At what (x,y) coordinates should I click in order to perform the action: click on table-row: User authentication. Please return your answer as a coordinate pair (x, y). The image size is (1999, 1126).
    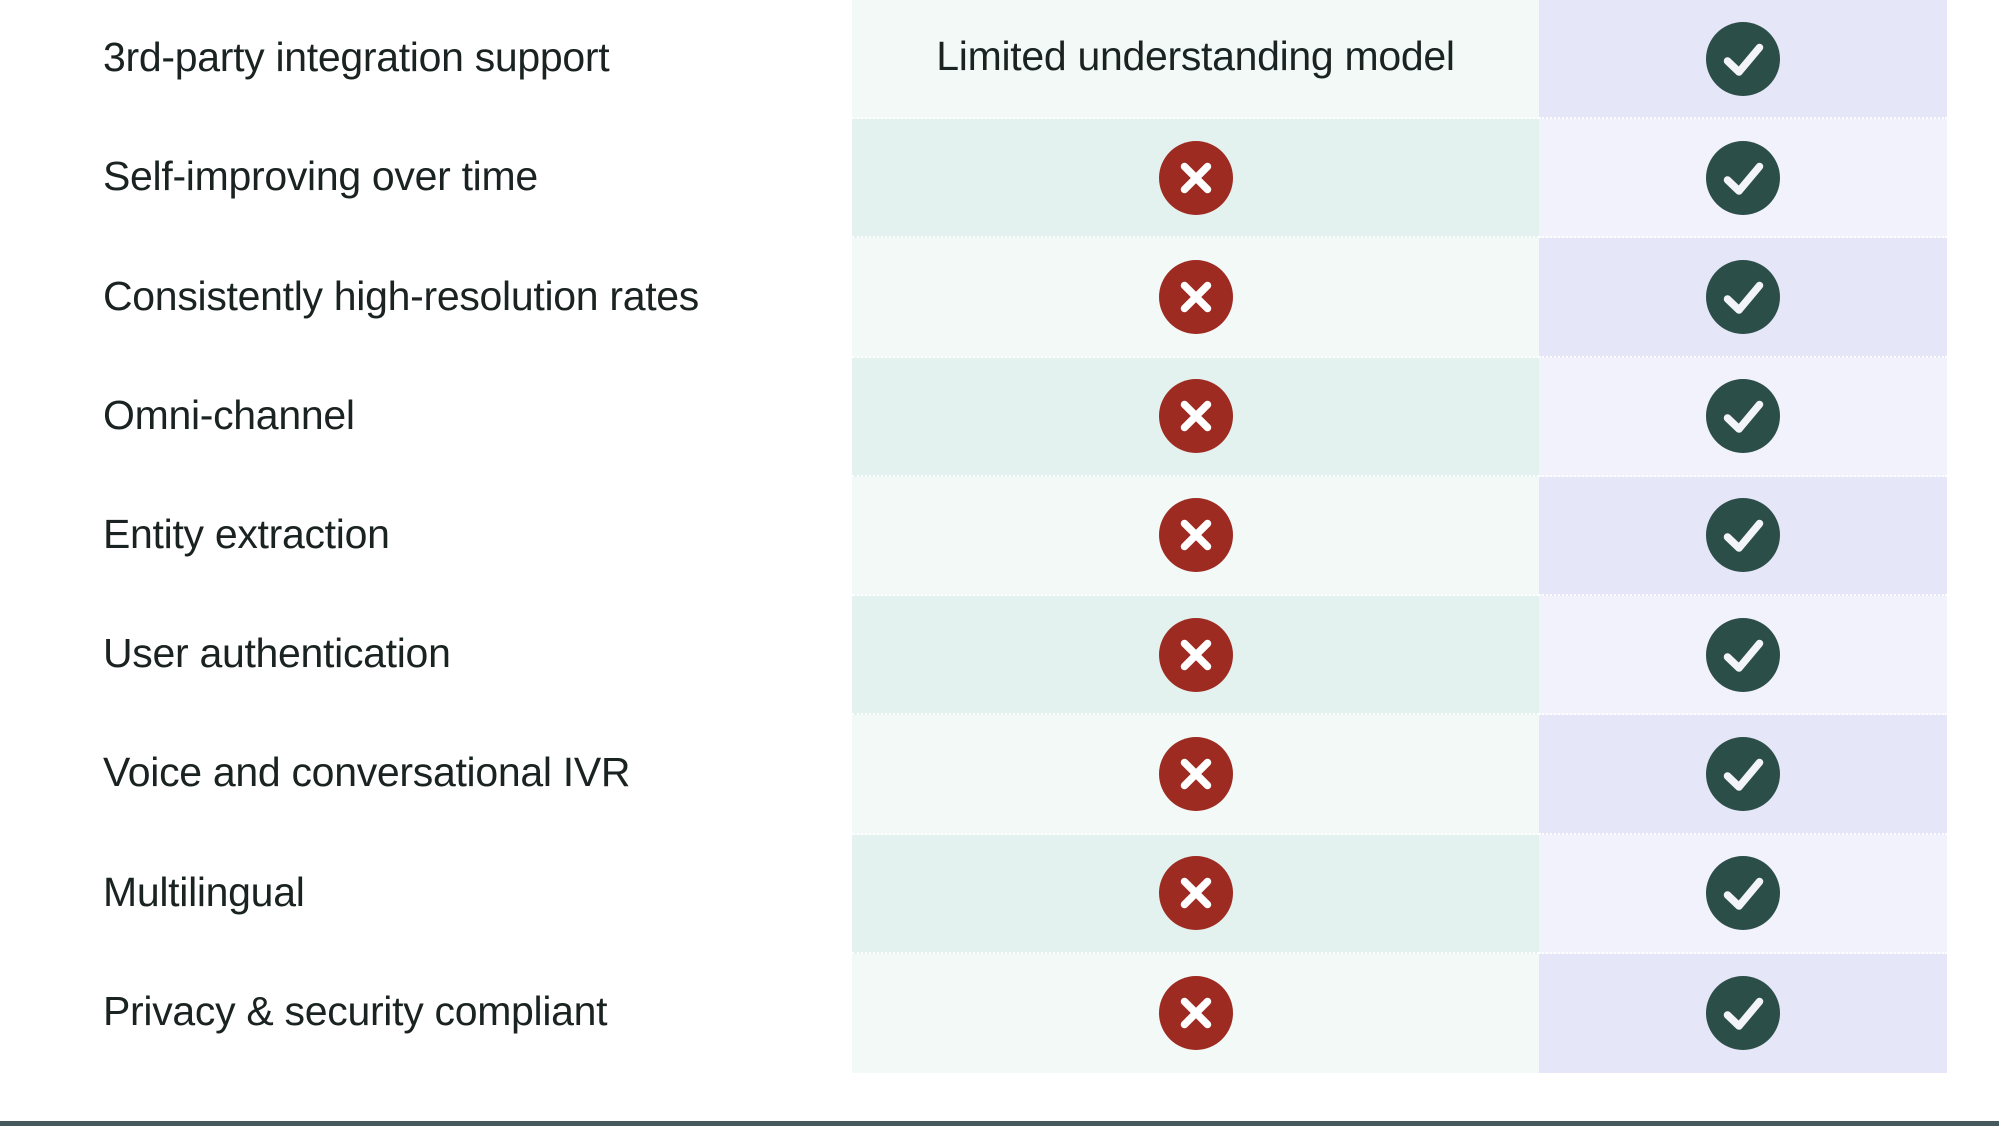
    Looking at the image, I should click on (973, 656).